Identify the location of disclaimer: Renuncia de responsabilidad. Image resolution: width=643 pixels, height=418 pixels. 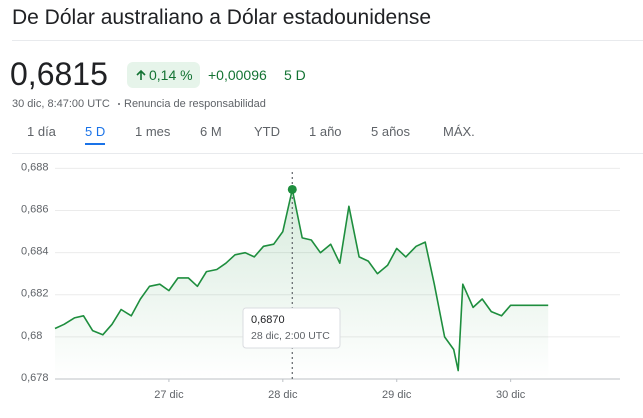
(195, 104).